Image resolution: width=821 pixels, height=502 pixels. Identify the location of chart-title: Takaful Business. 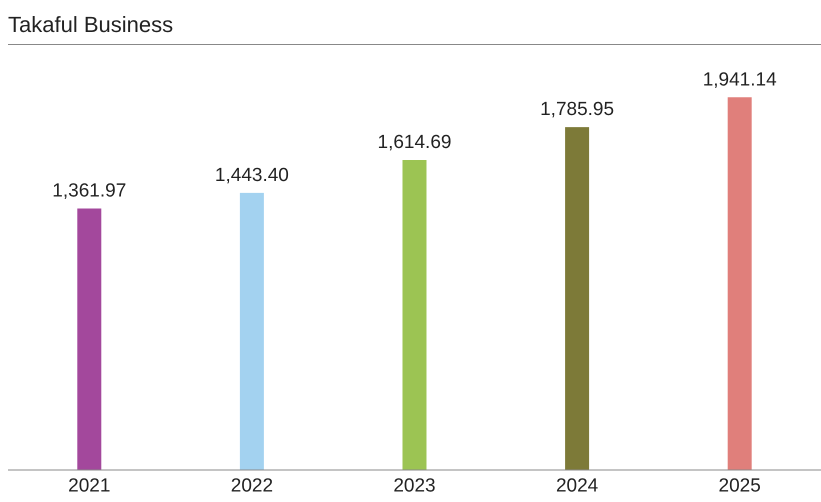
(91, 25).